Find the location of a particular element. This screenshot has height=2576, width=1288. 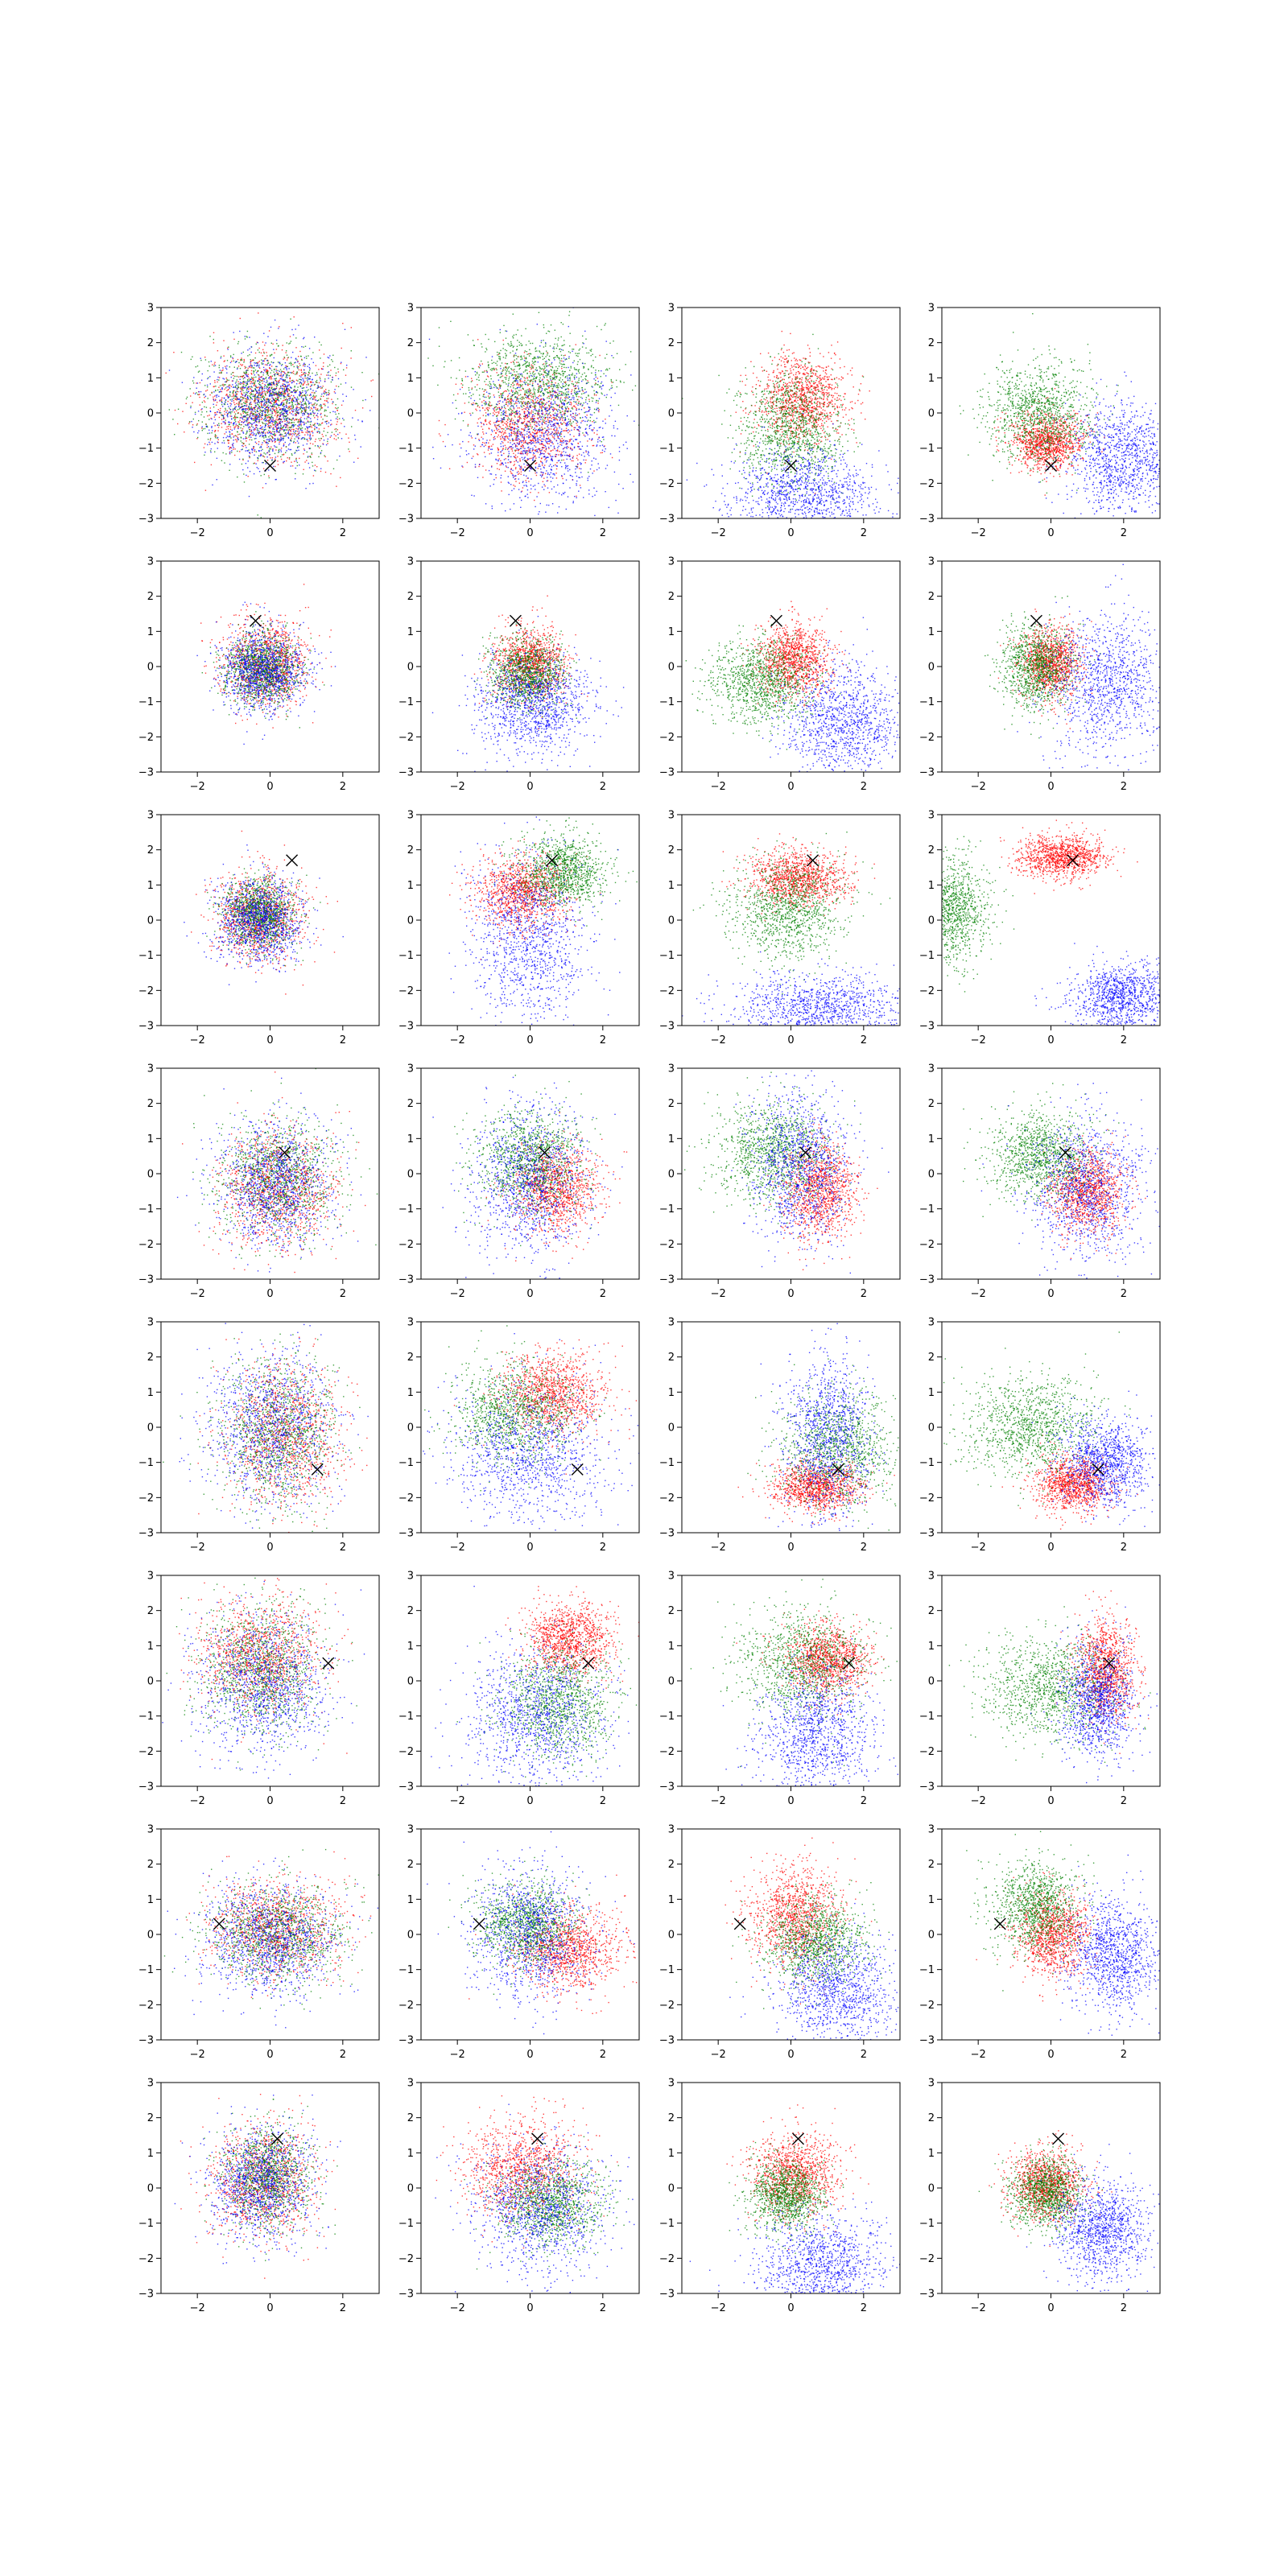

point-cloud is located at coordinates (273, 415).